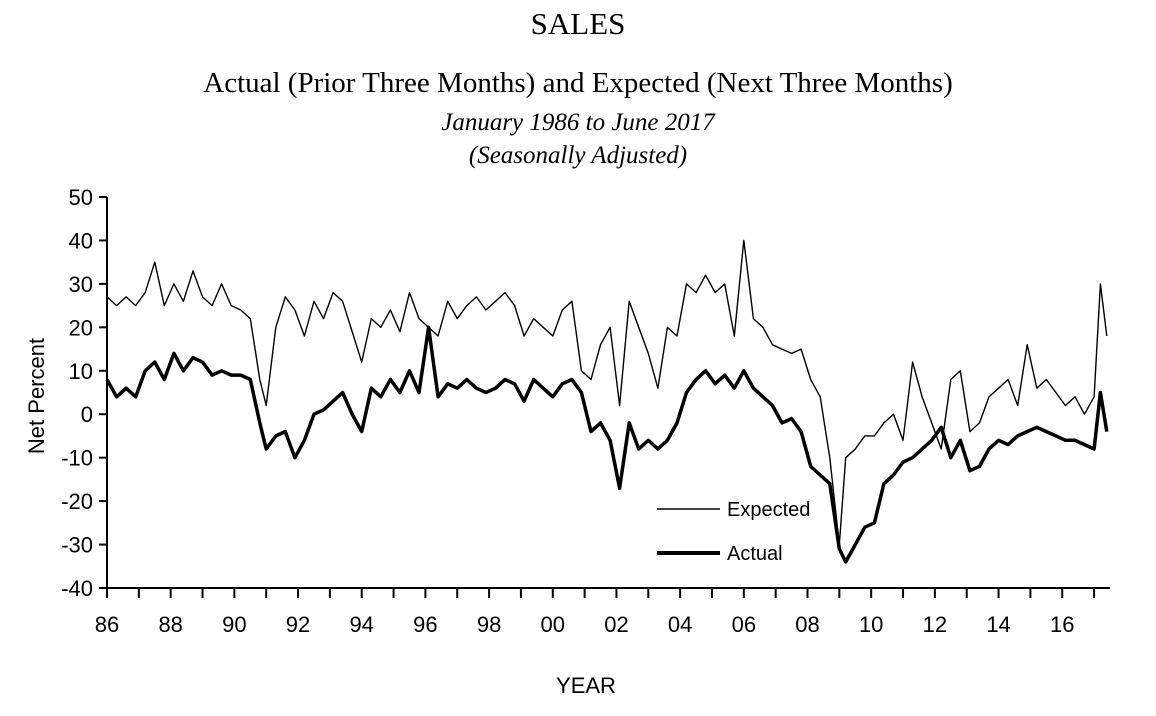 Image resolution: width=1156 pixels, height=716 pixels. What do you see at coordinates (553, 624) in the screenshot?
I see `x-tick-label: 00` at bounding box center [553, 624].